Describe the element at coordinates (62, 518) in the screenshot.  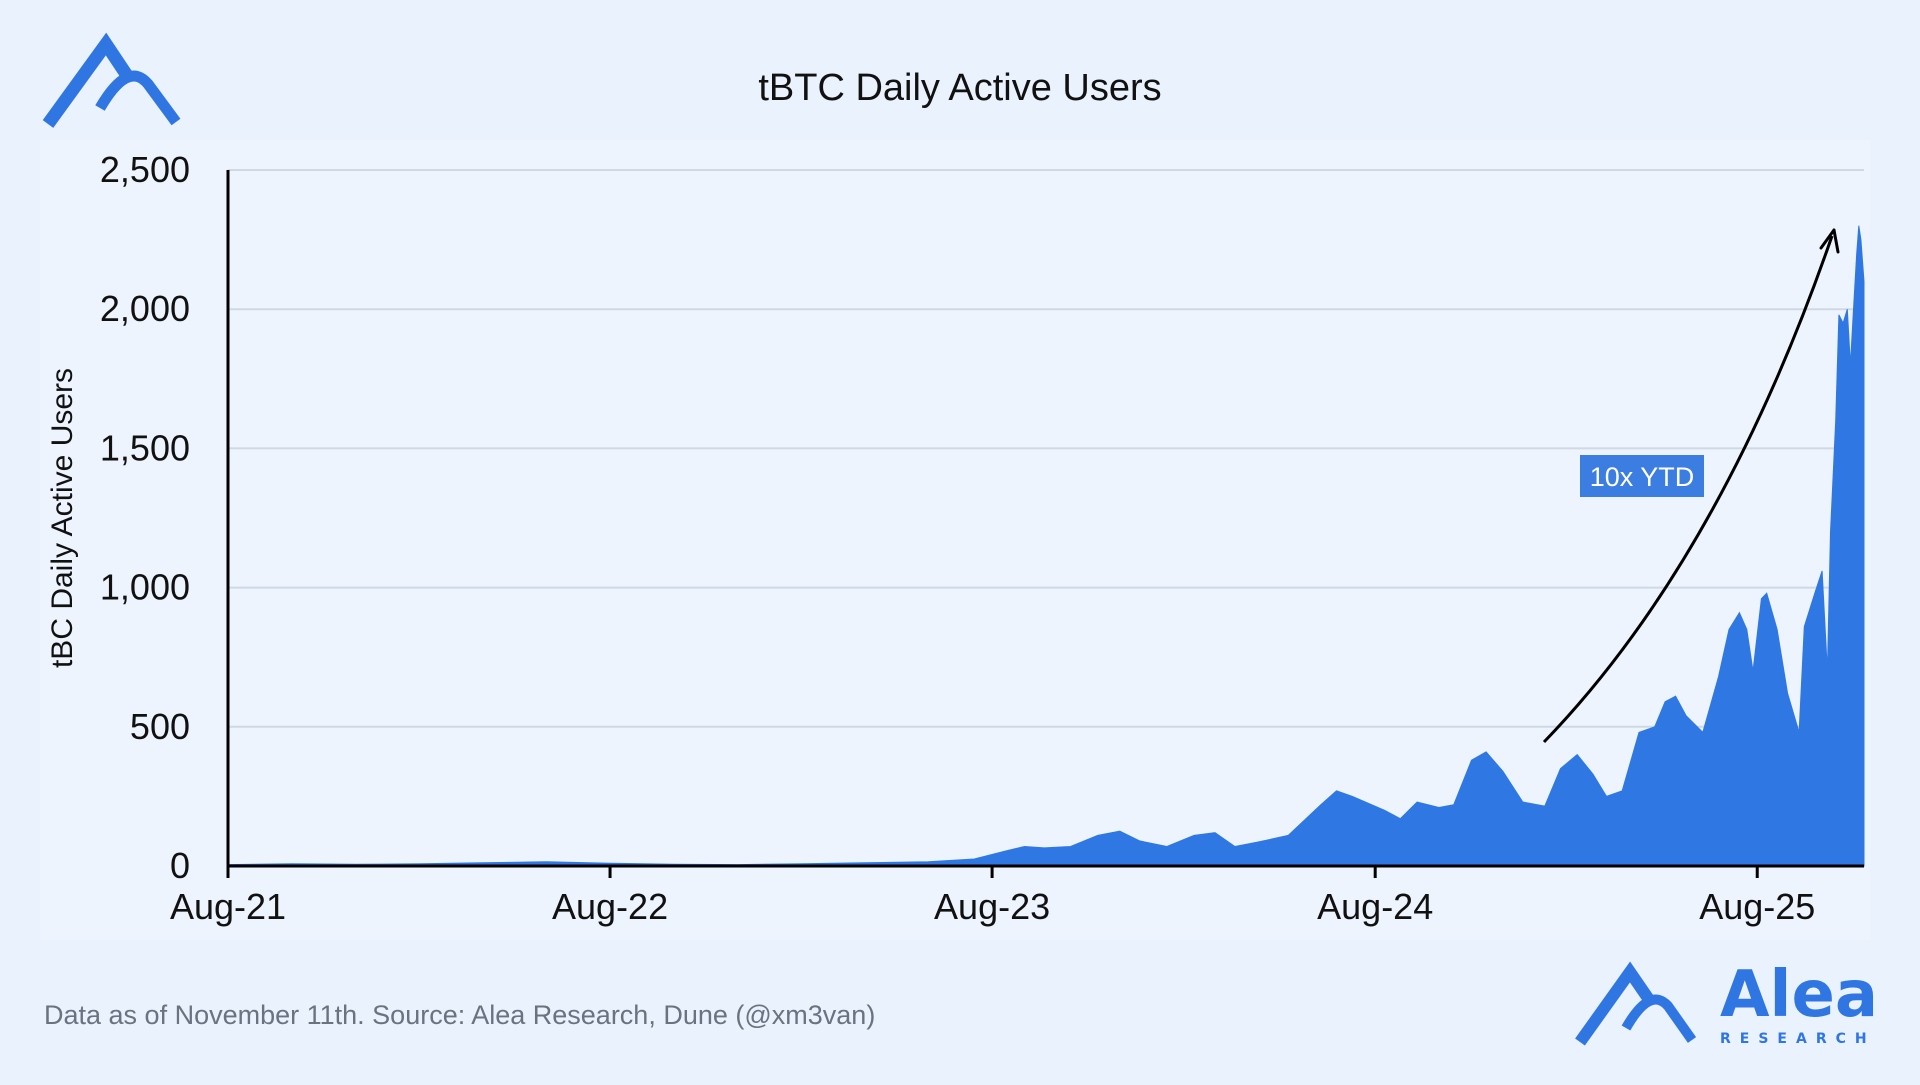
I see `y-axis-title: tBC Daily Active Users` at that location.